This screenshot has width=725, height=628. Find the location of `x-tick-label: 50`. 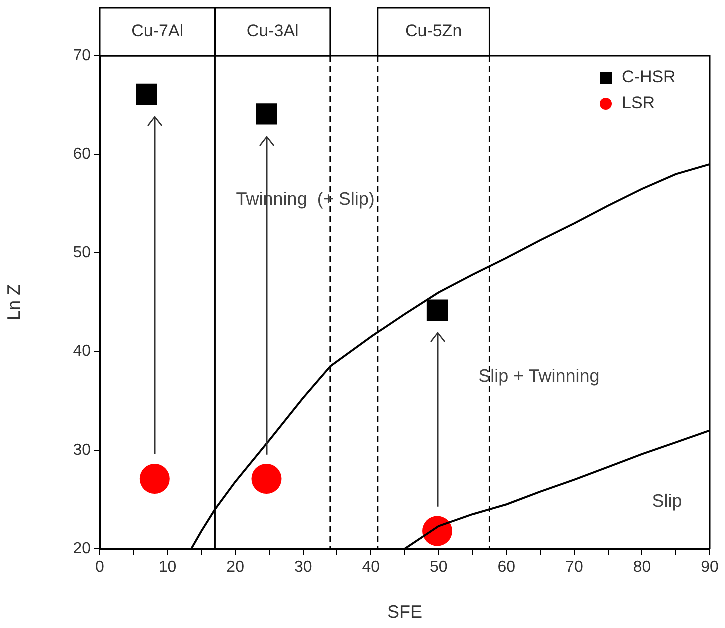

x-tick-label: 50 is located at coordinates (439, 567).